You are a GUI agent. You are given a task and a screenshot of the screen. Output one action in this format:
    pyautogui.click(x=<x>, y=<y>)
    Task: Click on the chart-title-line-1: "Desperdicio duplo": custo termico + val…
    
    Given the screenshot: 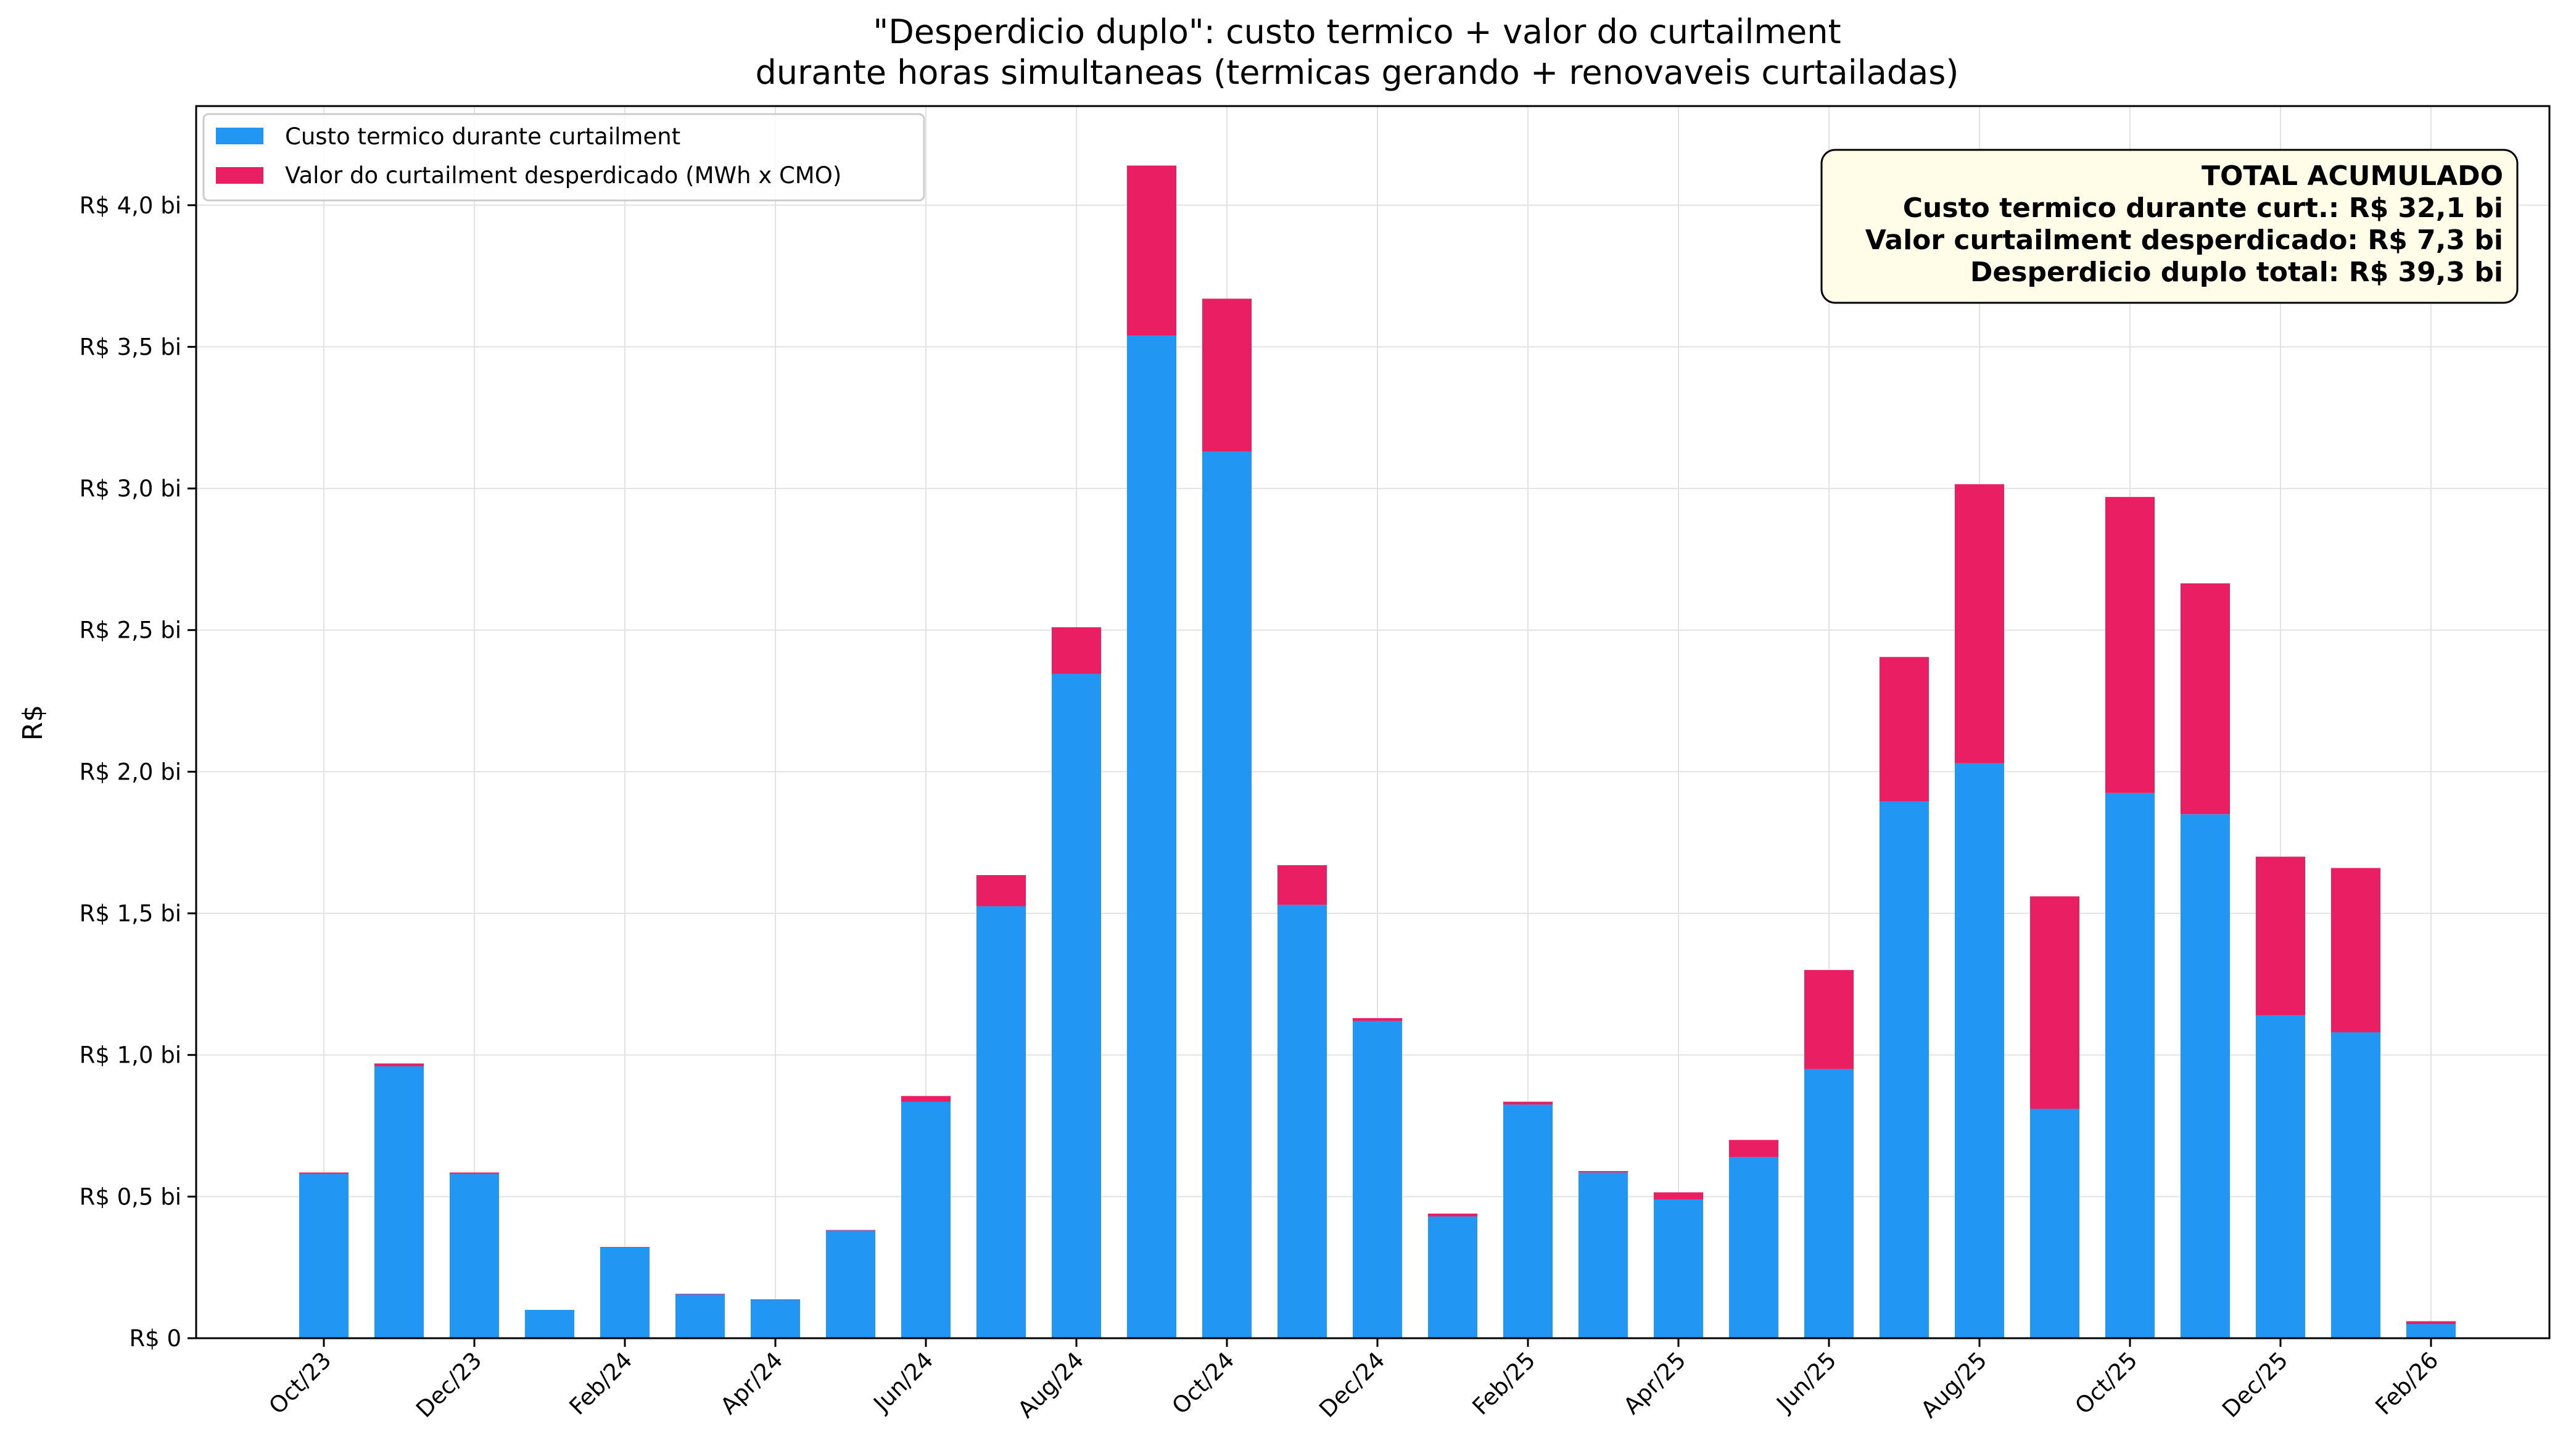 What is the action you would take?
    pyautogui.click(x=1357, y=32)
    